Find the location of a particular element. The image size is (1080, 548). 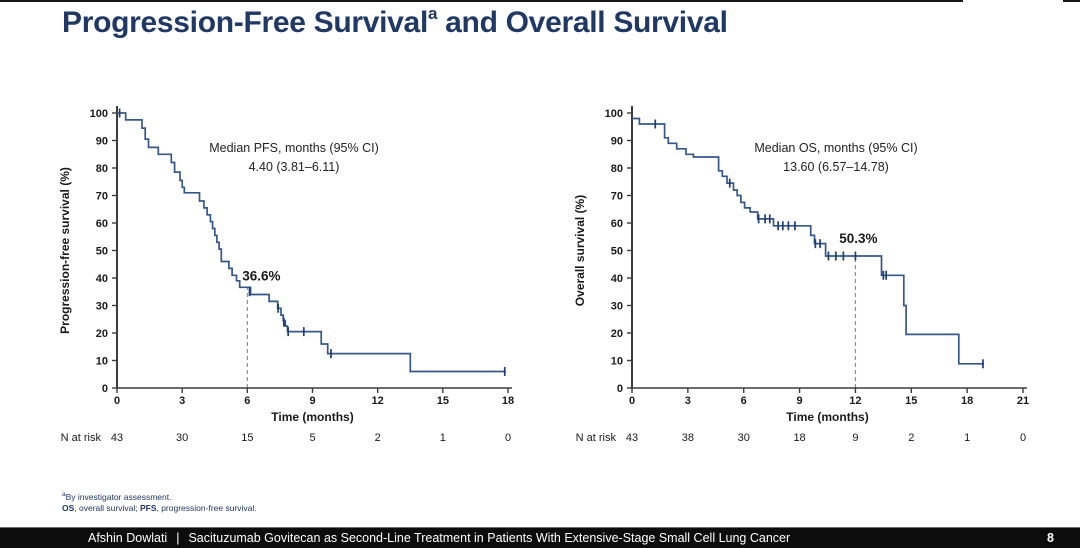

footnote-text-1: By investigator assessment. is located at coordinates (118, 496).